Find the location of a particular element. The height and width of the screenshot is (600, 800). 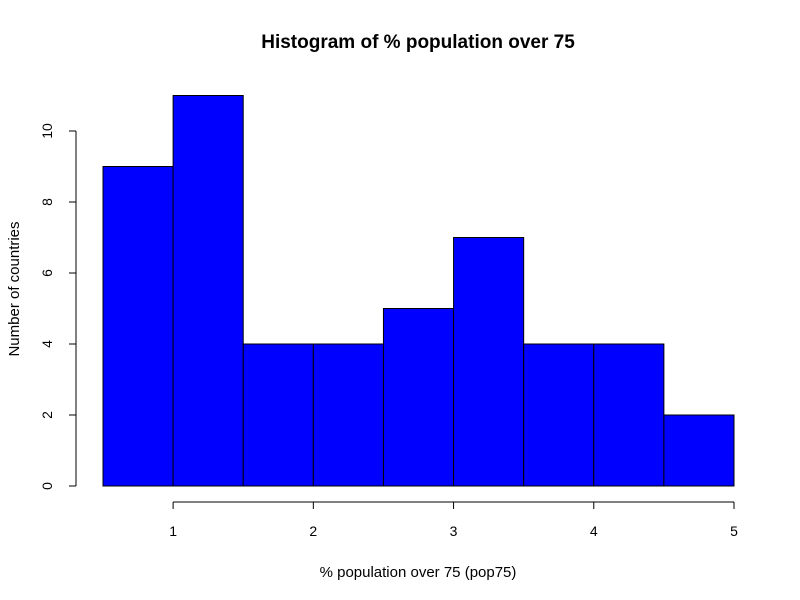

y-tick-label: 6 is located at coordinates (47, 273).